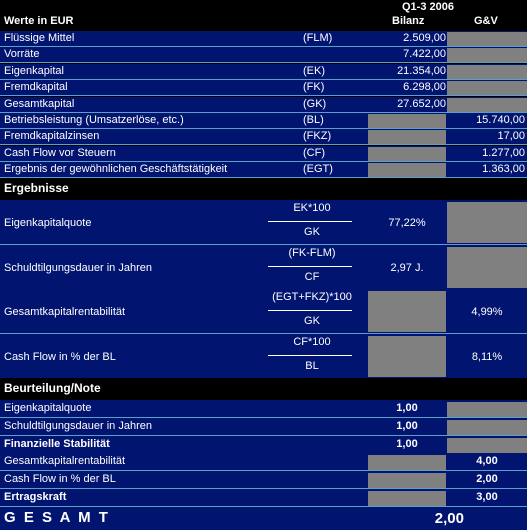 The height and width of the screenshot is (530, 527). I want to click on data-row: Vorräte 7.422,00, so click(263, 55).